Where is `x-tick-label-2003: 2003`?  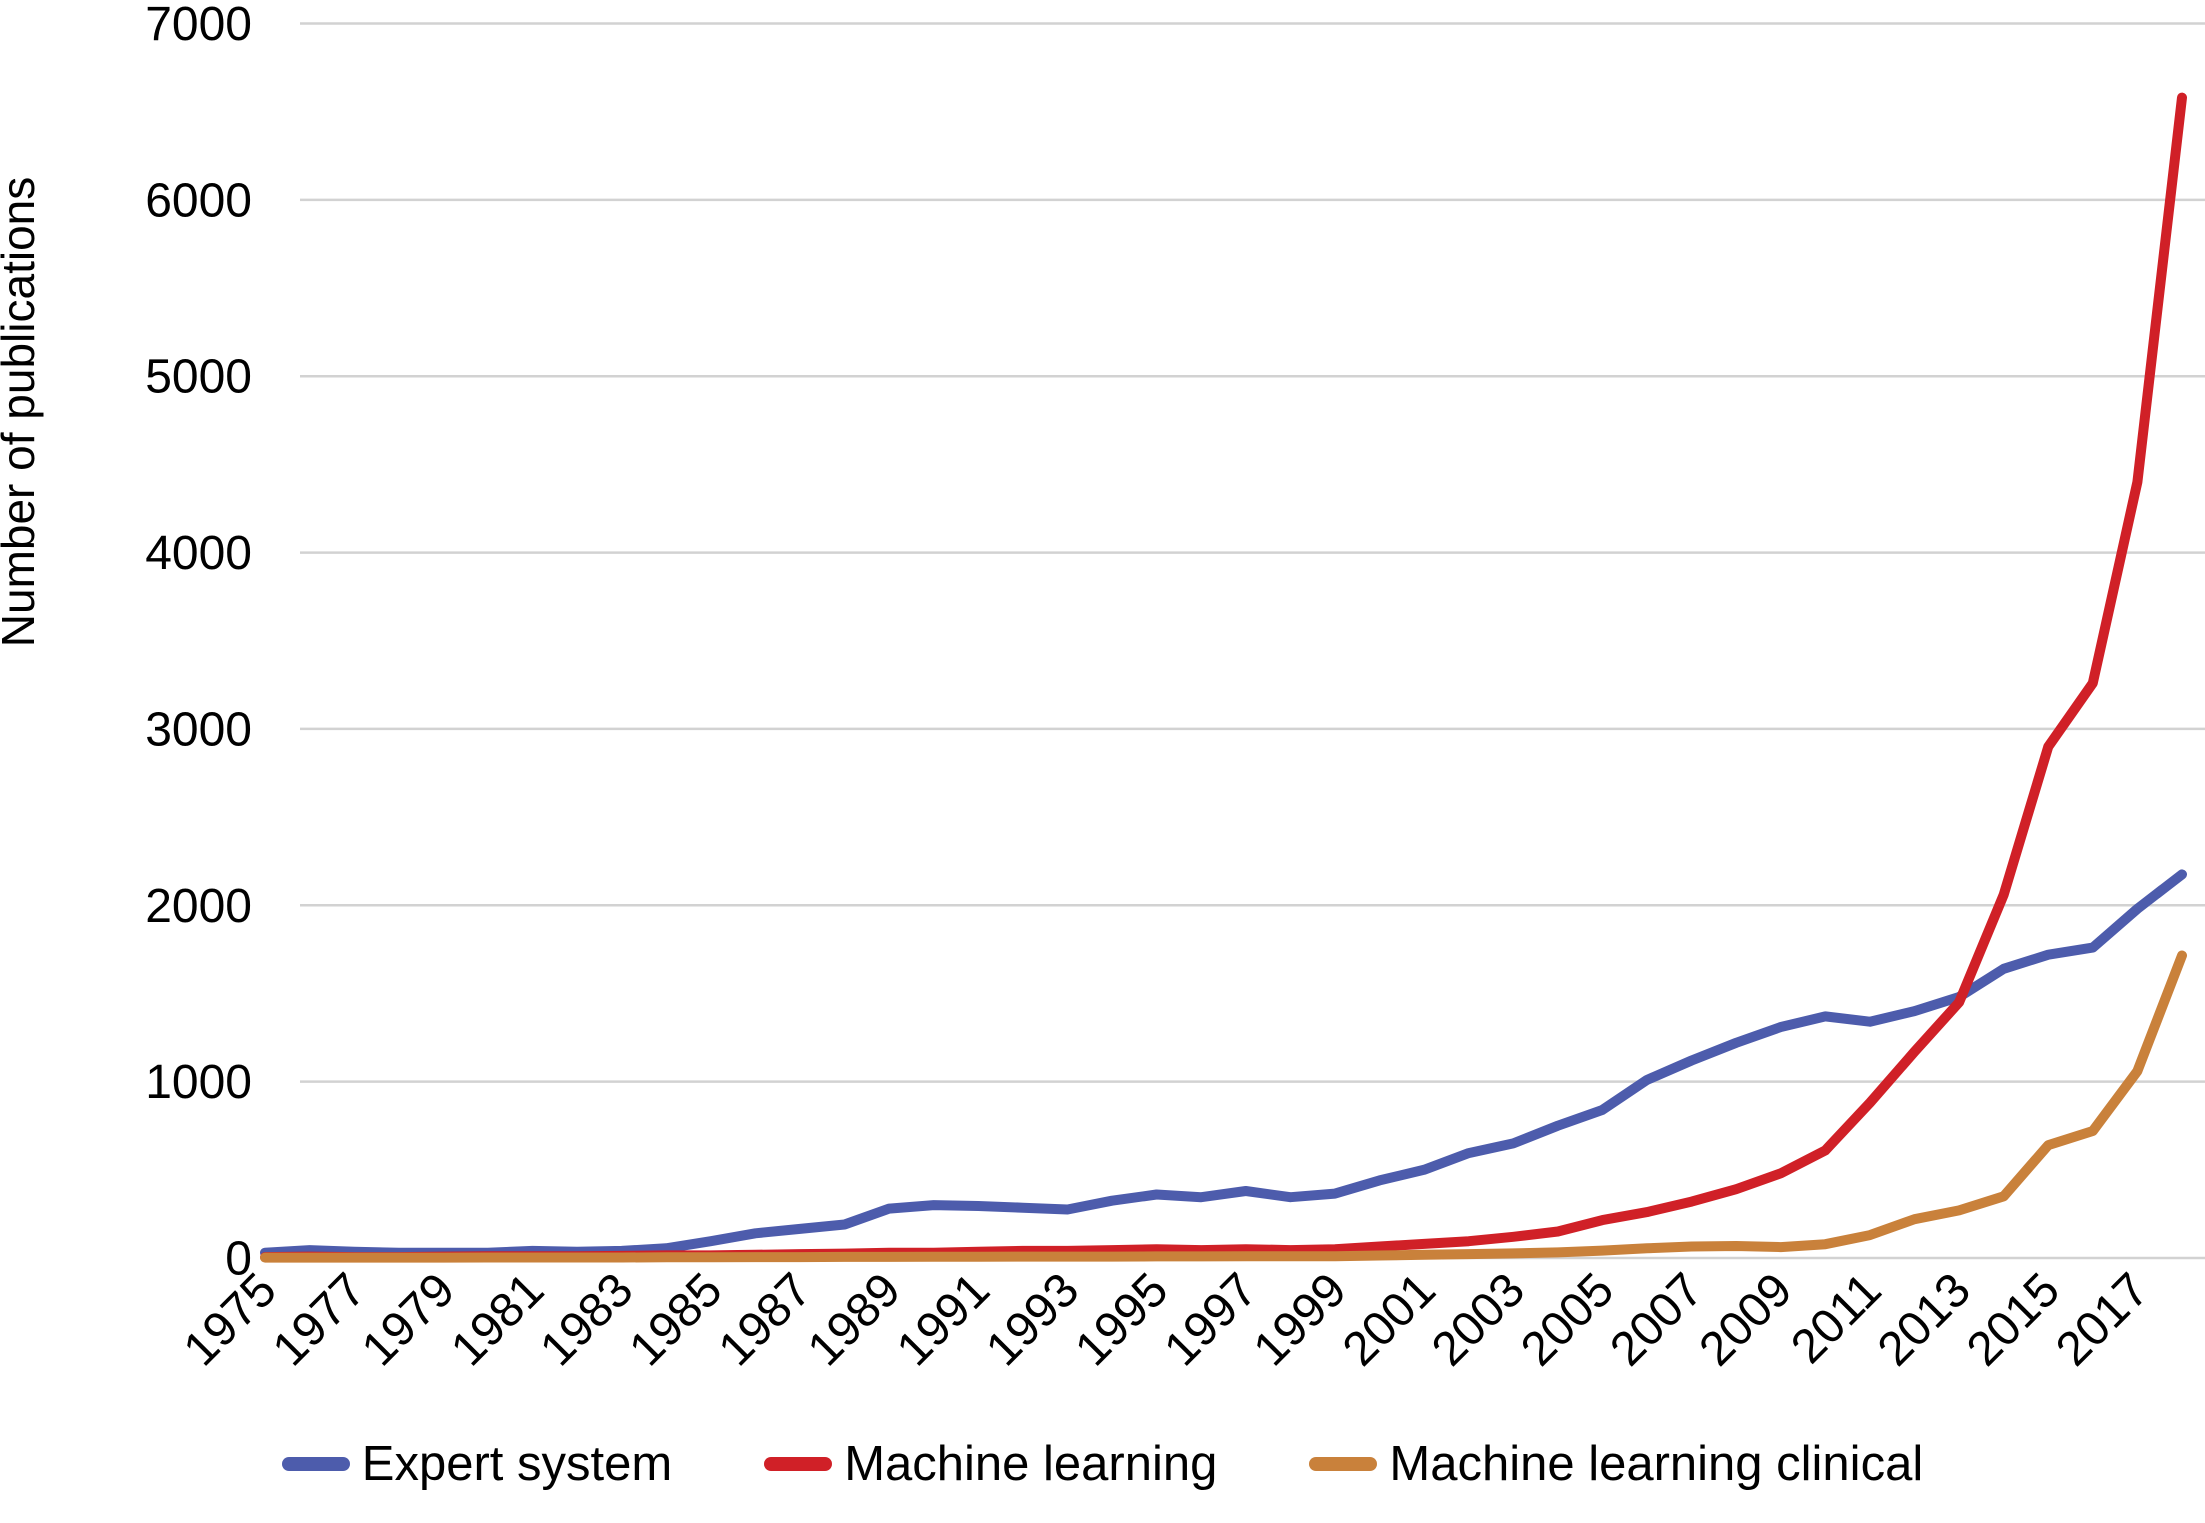
x-tick-label-2003: 2003 is located at coordinates (1478, 1319).